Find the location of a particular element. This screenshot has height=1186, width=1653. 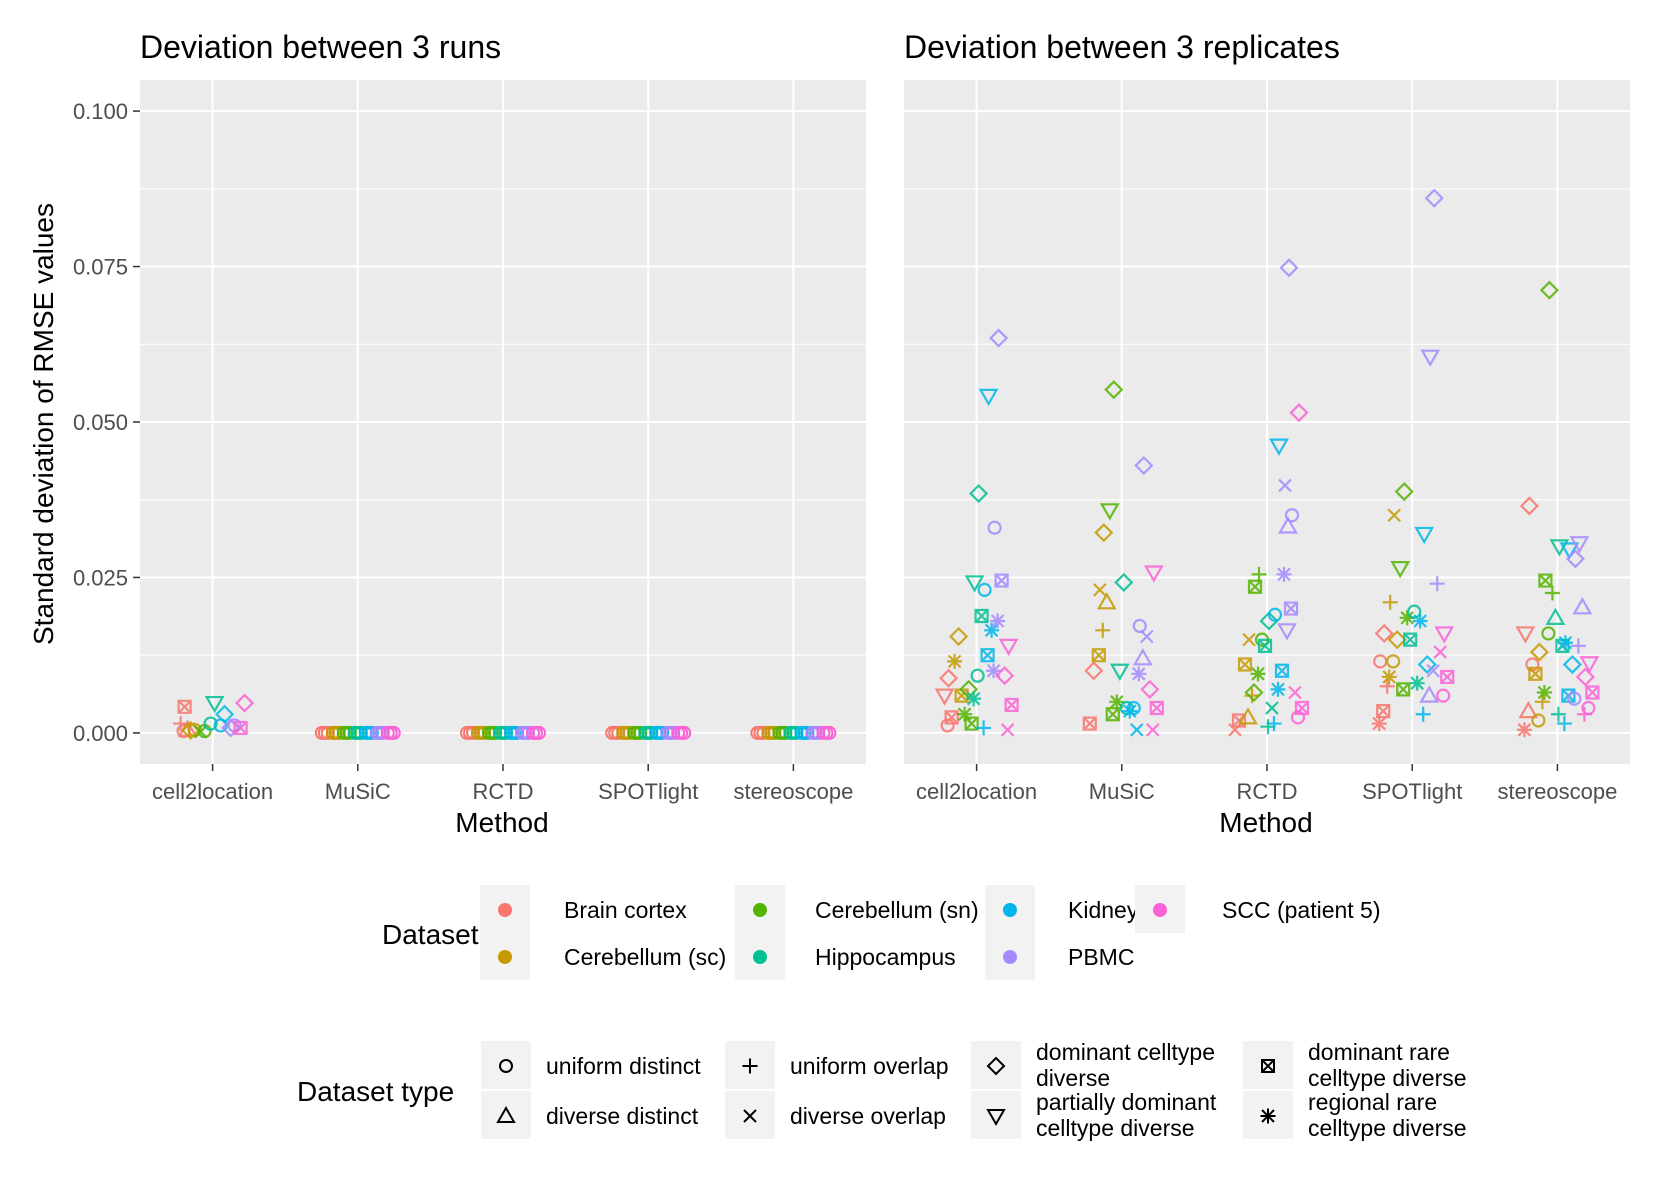

x-tick-label: cell2location is located at coordinates (976, 791).